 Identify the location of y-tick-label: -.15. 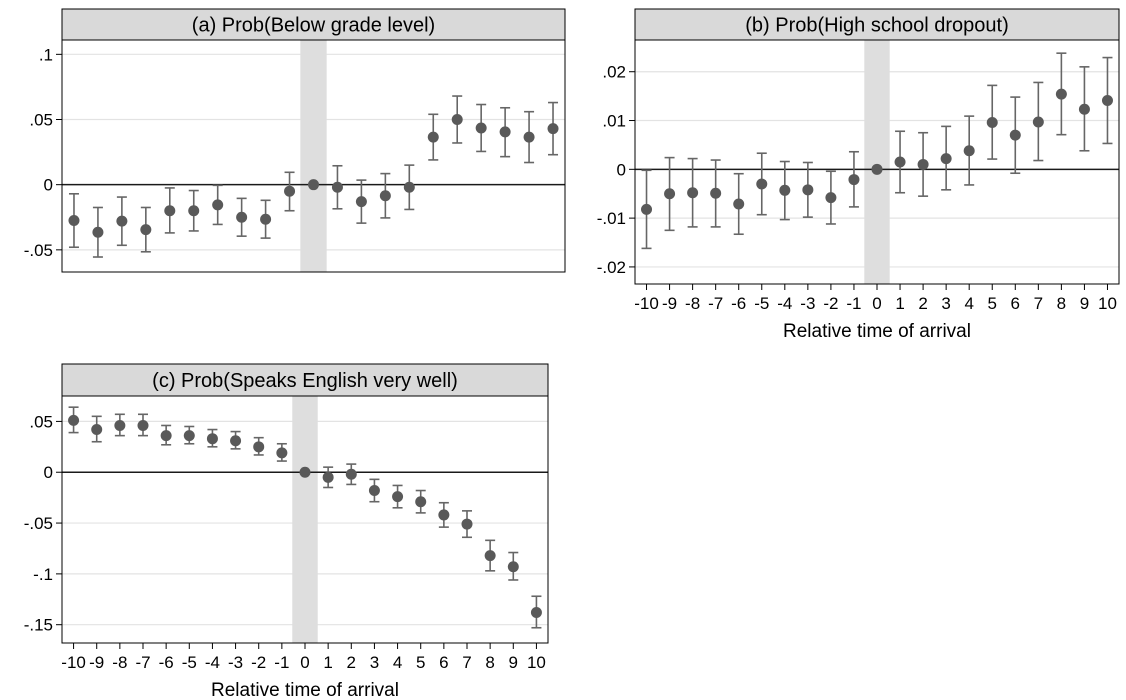
(38, 625).